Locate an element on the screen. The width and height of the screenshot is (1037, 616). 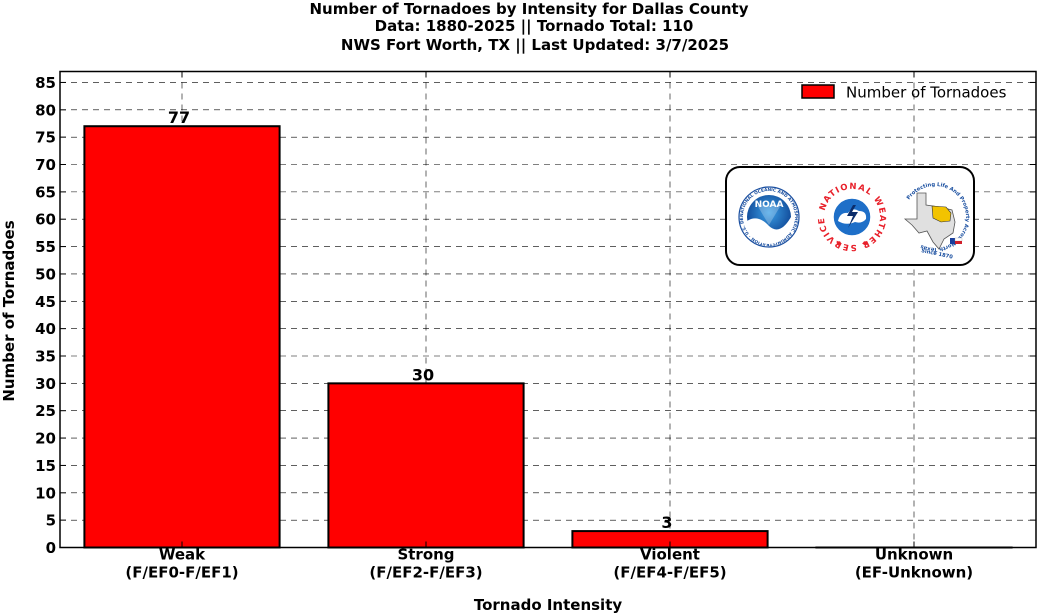
y-tick-label: 80 is located at coordinates (45, 110).